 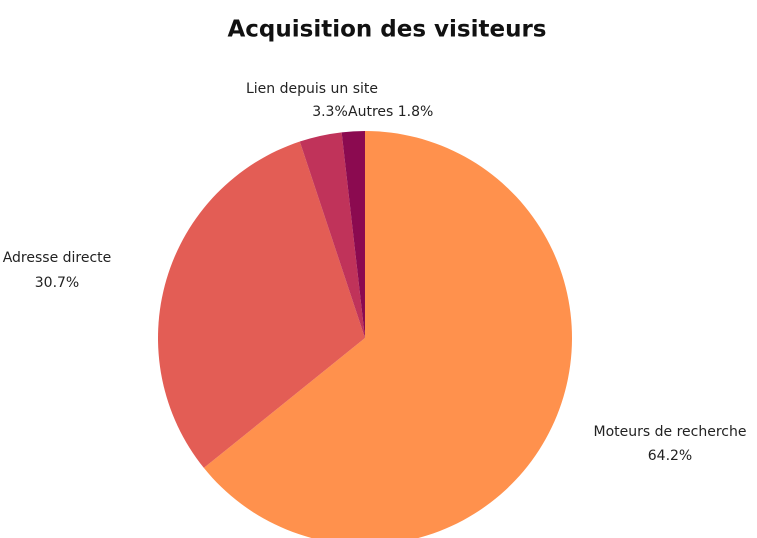 I want to click on slice-value: 64.2%, so click(x=670, y=456).